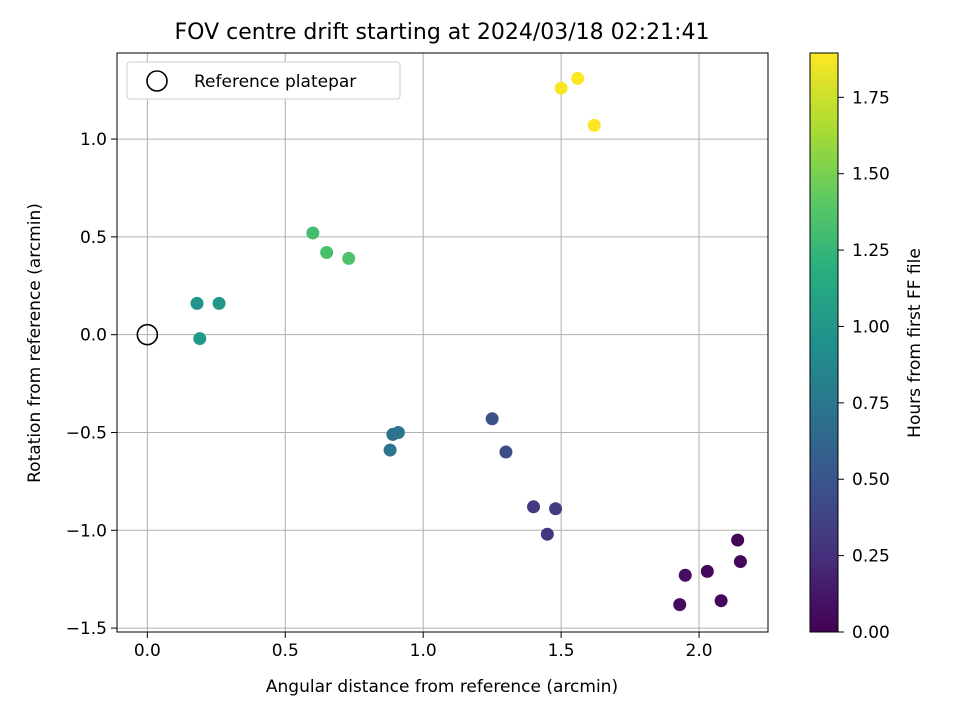 This screenshot has width=960, height=720. What do you see at coordinates (824, 342) in the screenshot?
I see `colorbar-gradient` at bounding box center [824, 342].